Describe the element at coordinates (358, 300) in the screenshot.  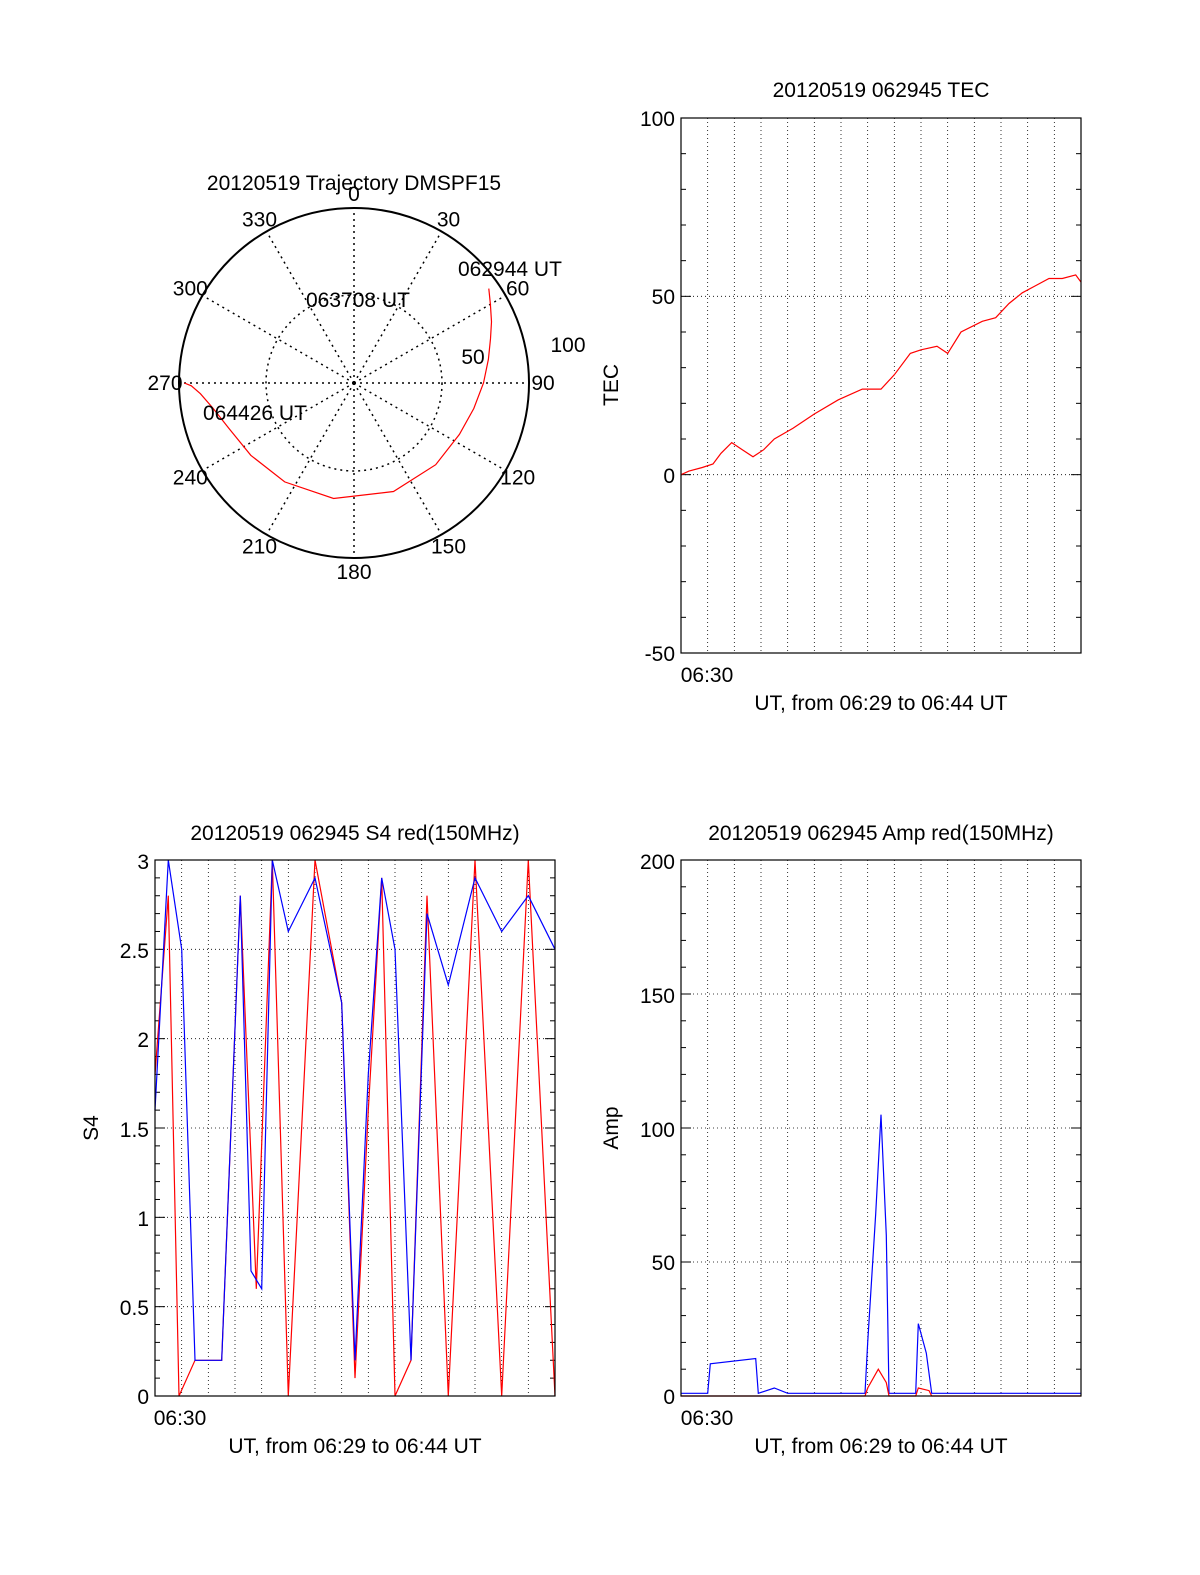
I see `trajectory-annotation-mid: 063708 UT` at that location.